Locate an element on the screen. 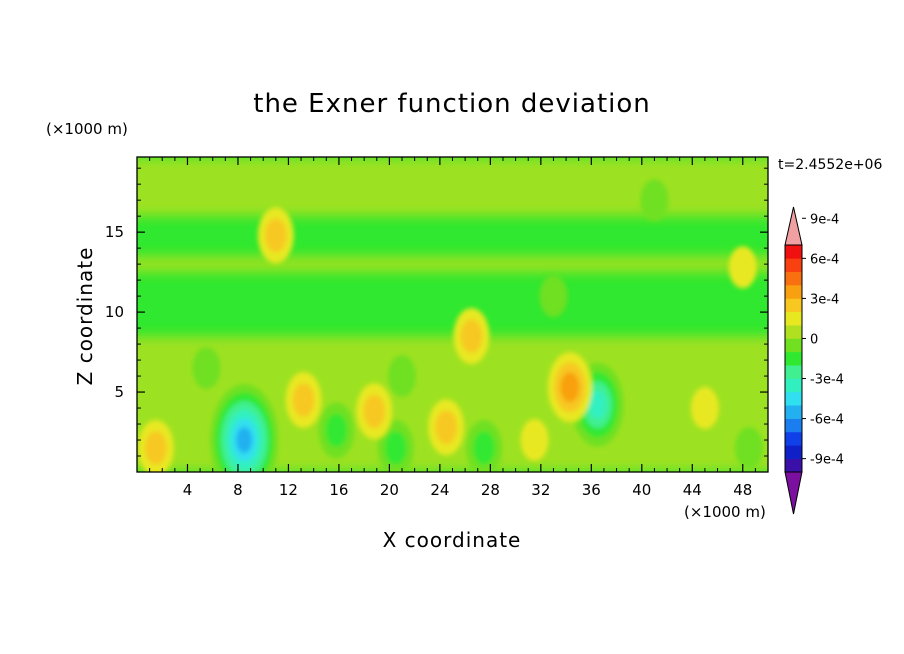 This screenshot has width=904, height=654. x-tick-label: 32 is located at coordinates (540, 490).